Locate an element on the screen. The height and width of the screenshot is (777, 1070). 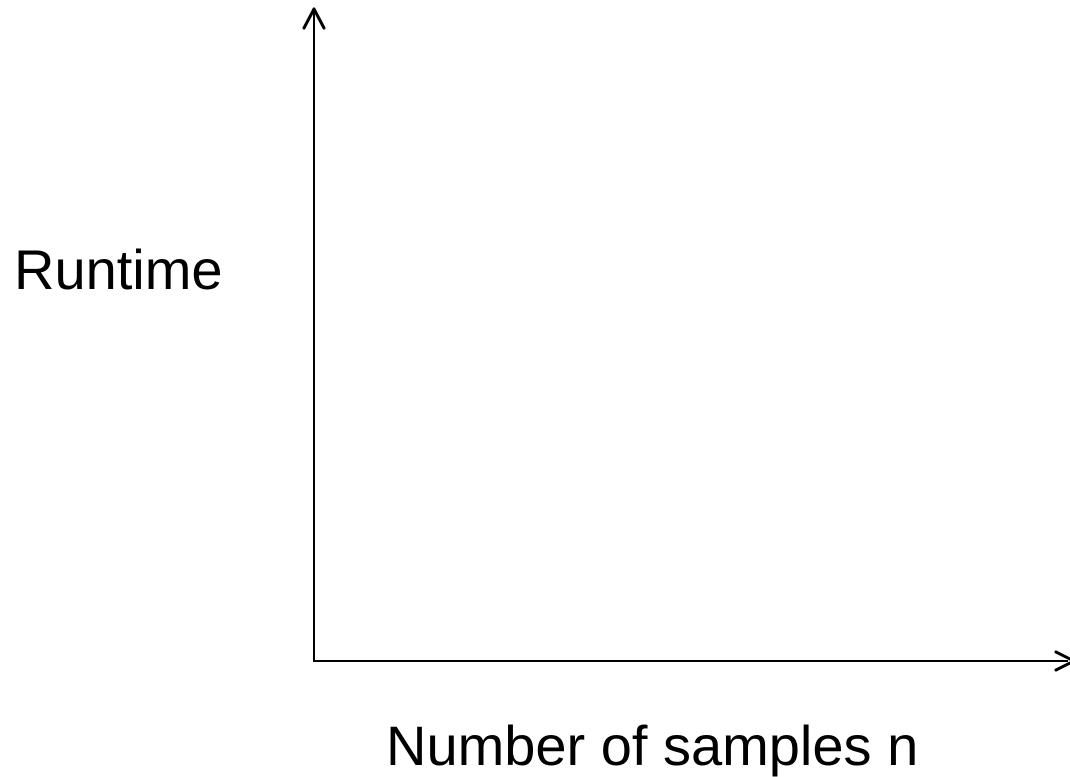
x-axis-label: Number of samples n is located at coordinates (652, 745).